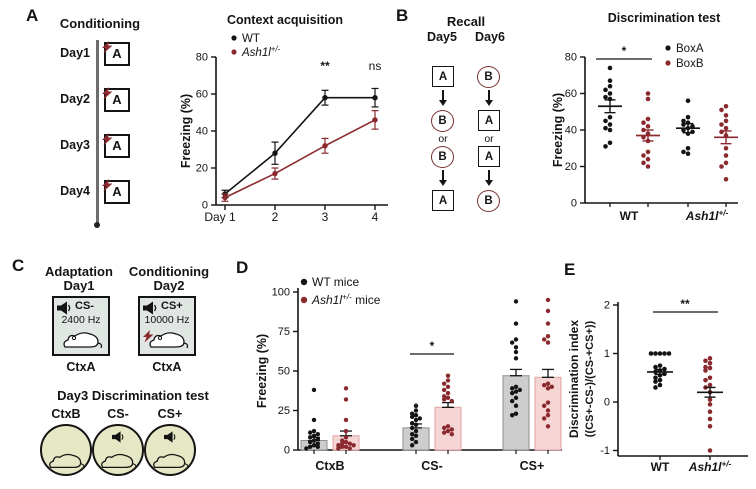 The image size is (756, 489). What do you see at coordinates (97, 132) in the screenshot?
I see `timeline` at bounding box center [97, 132].